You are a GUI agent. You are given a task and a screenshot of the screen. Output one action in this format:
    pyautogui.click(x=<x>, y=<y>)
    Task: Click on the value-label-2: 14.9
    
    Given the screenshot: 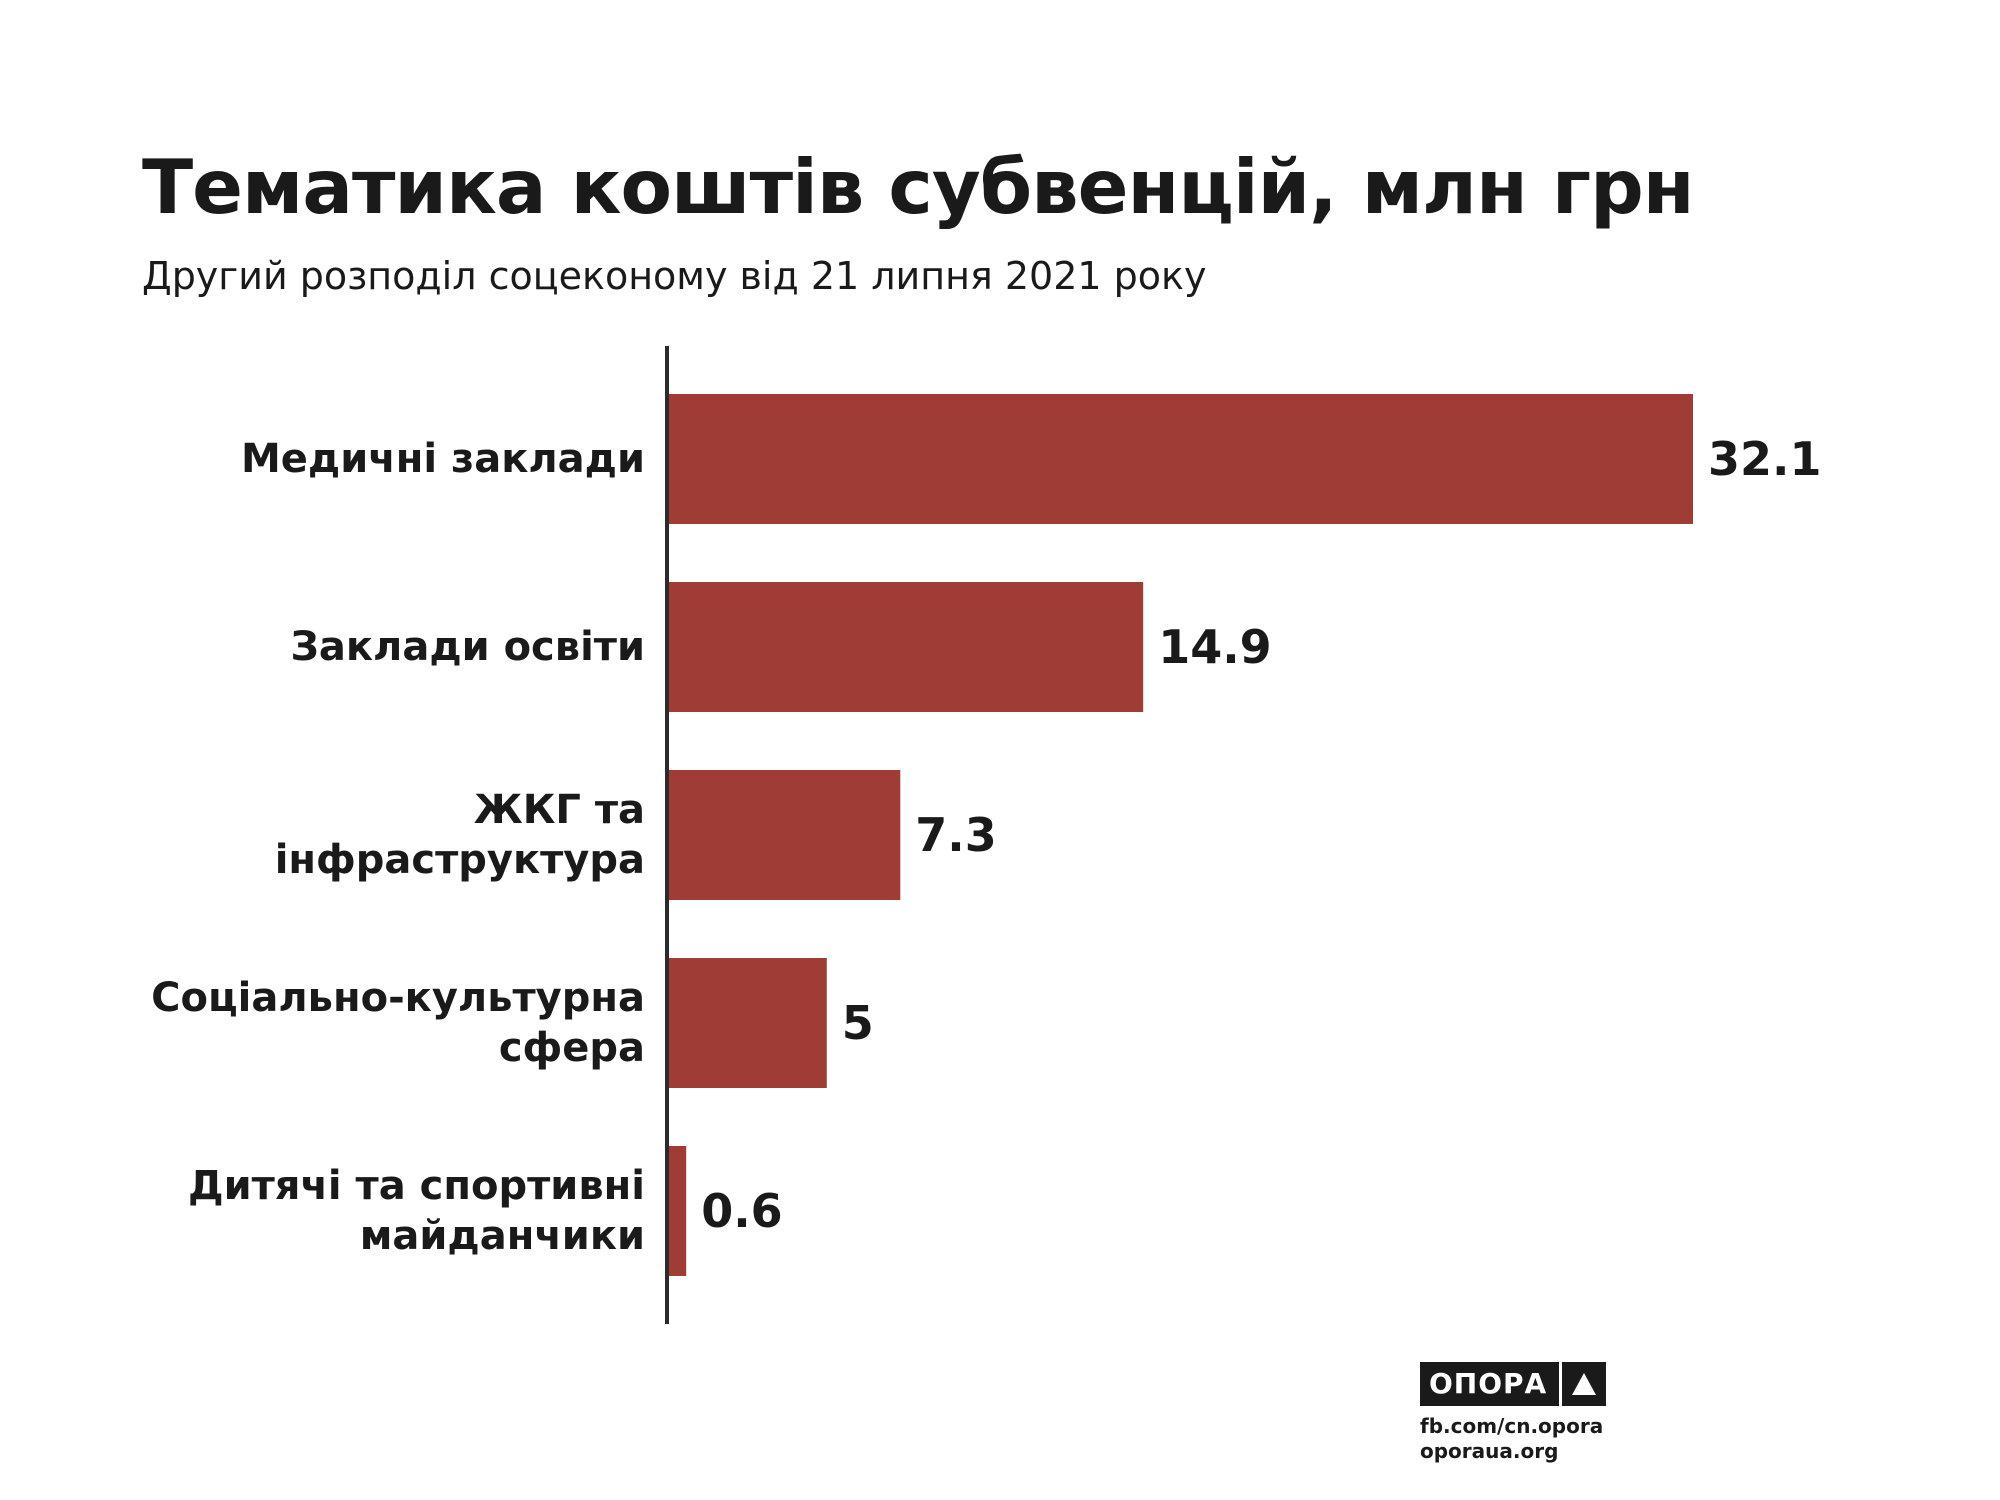 What is the action you would take?
    pyautogui.click(x=1215, y=647)
    